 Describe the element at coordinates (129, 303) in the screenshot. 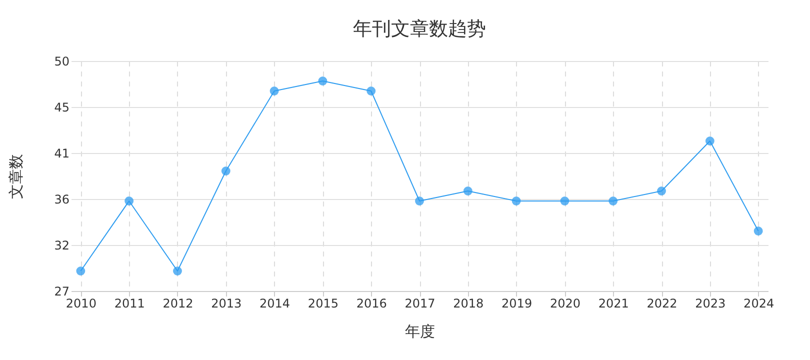

I see `x-tick-label: 2011` at that location.